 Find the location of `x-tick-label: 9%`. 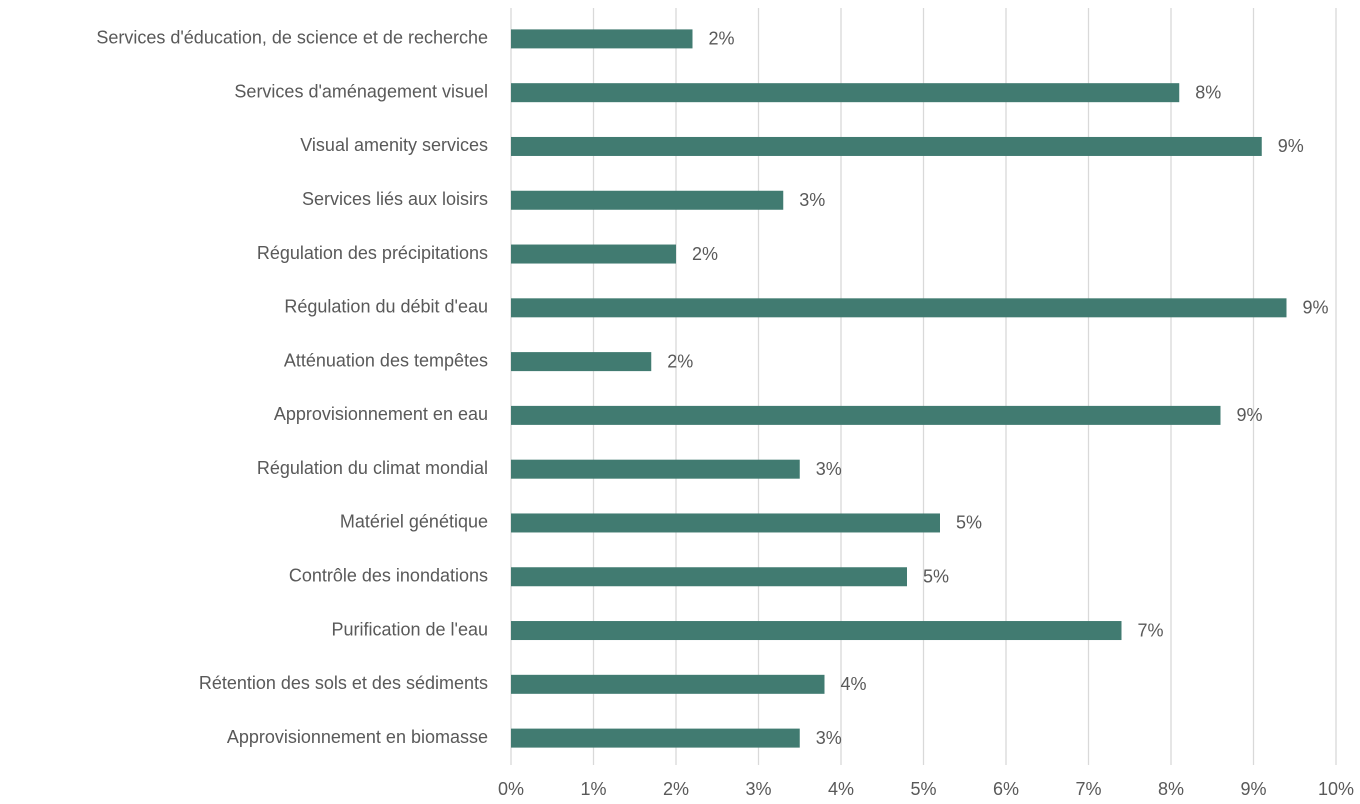

x-tick-label: 9% is located at coordinates (1253, 789).